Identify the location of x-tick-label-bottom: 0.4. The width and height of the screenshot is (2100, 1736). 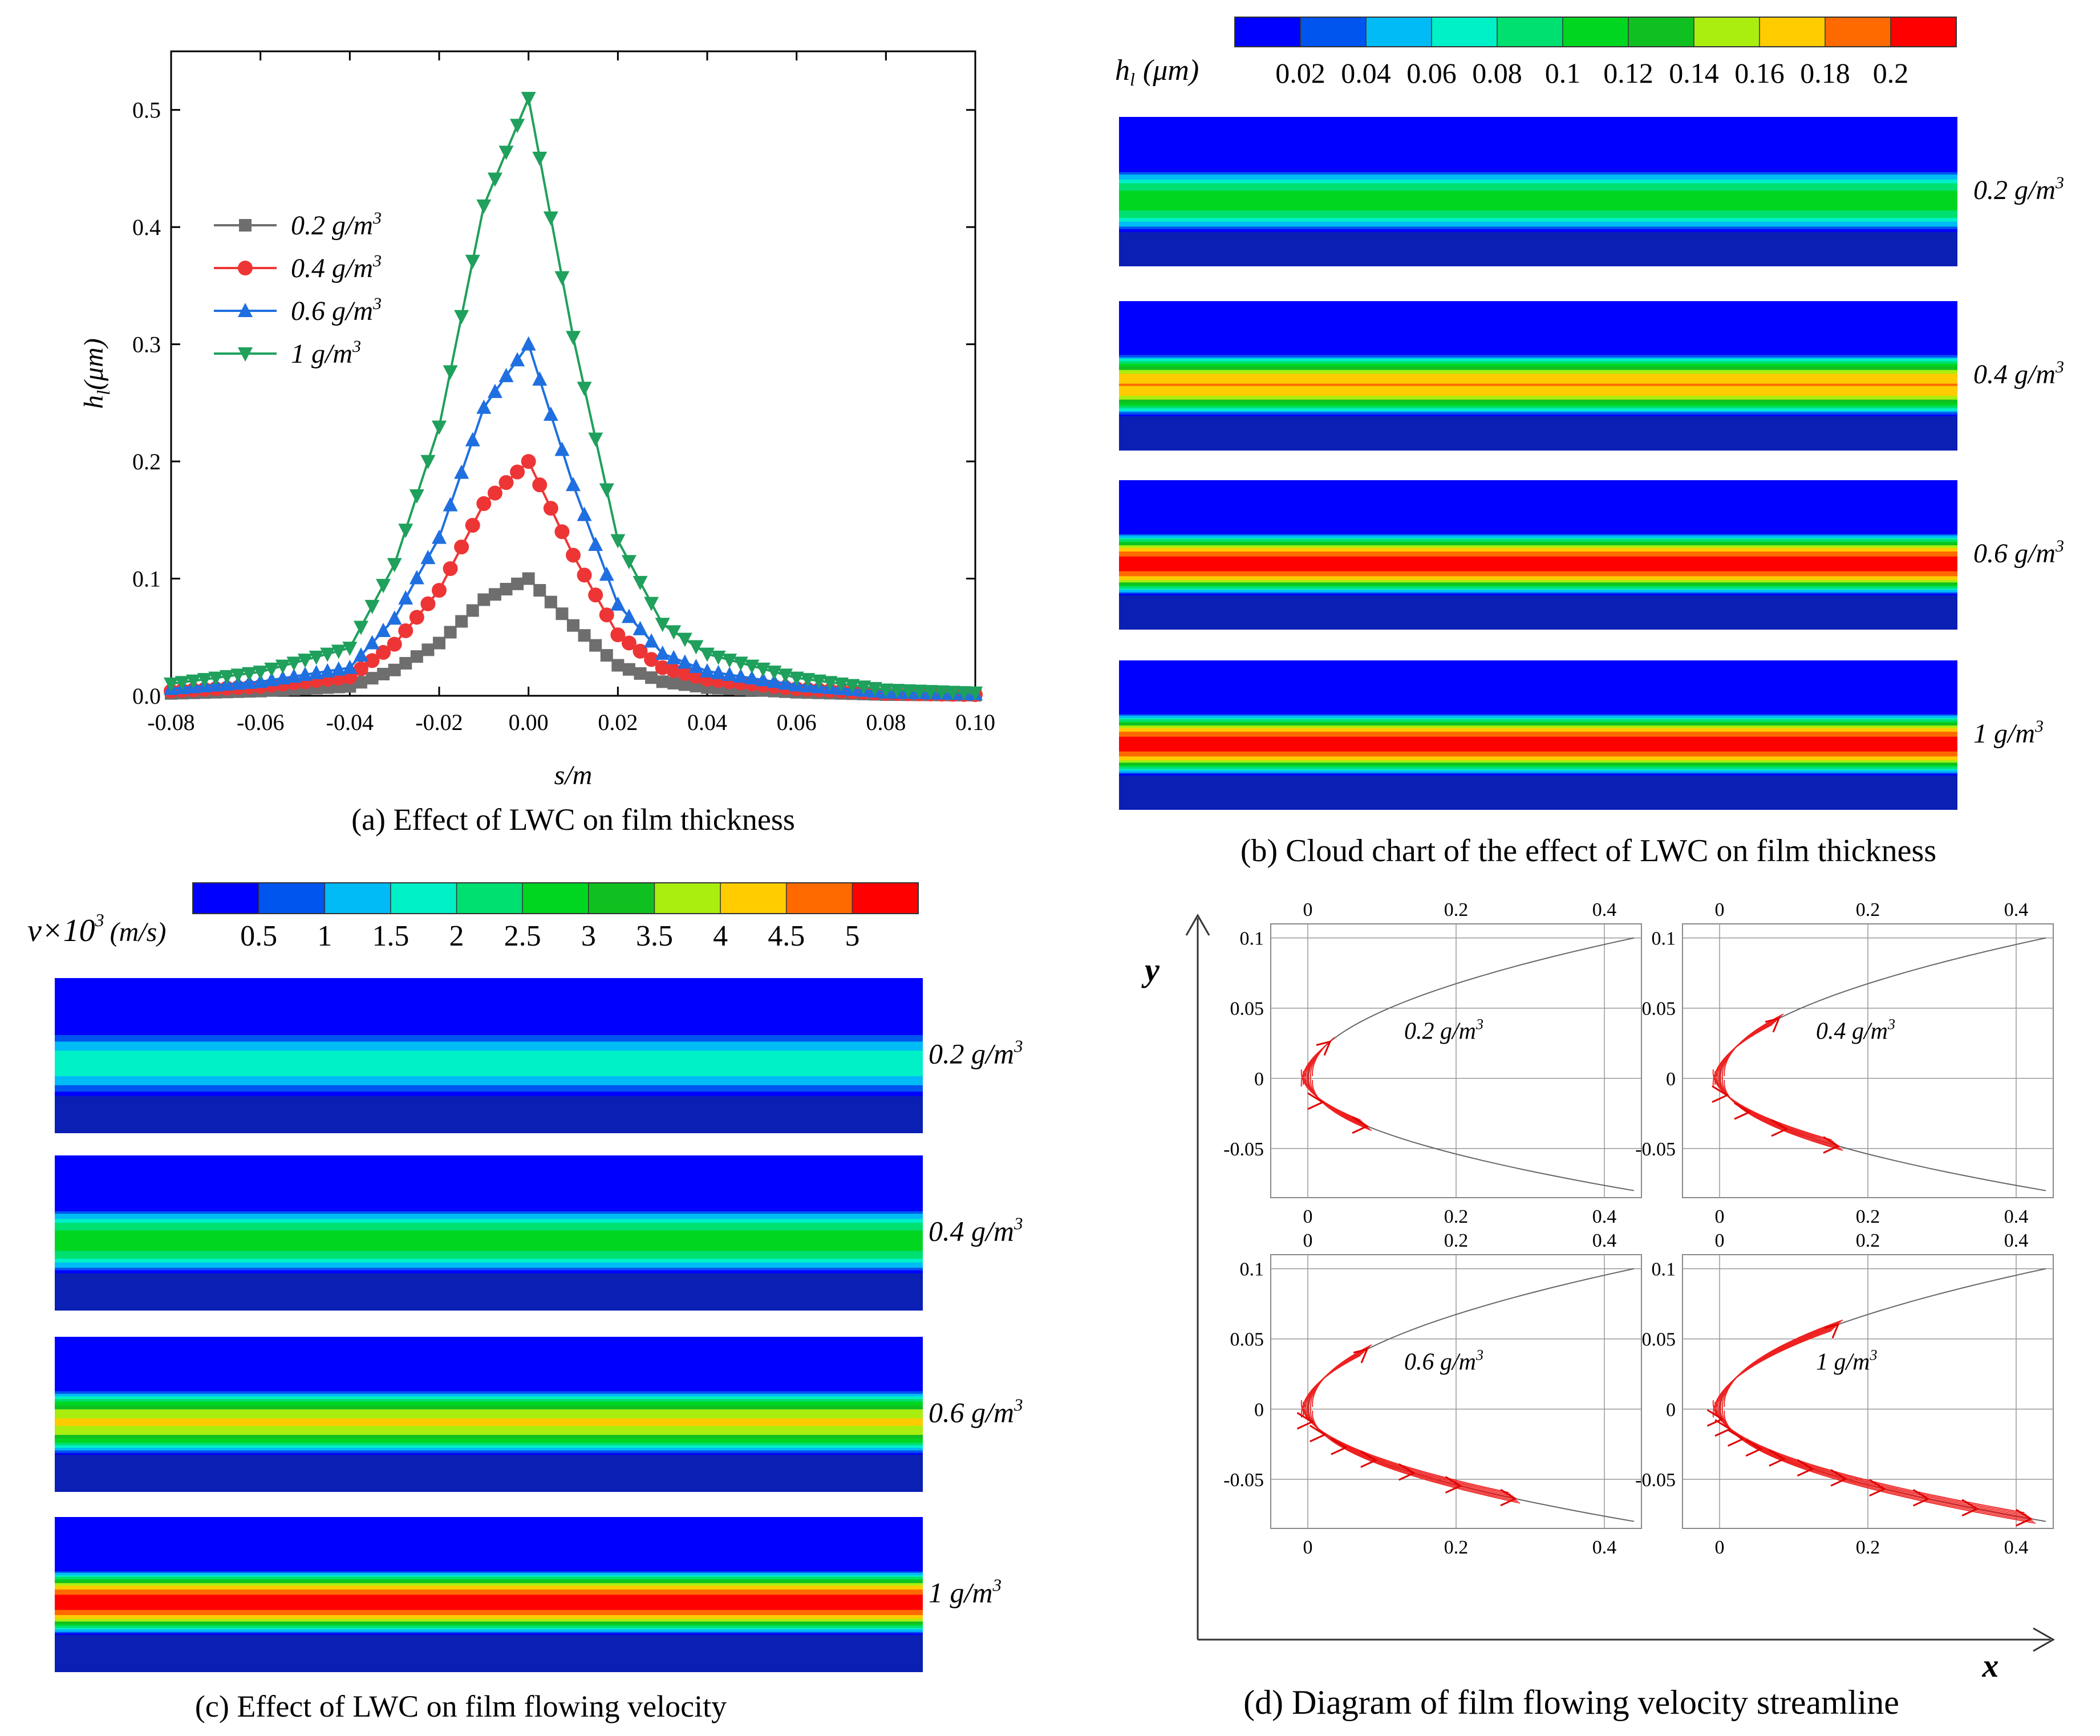
(2016, 1217).